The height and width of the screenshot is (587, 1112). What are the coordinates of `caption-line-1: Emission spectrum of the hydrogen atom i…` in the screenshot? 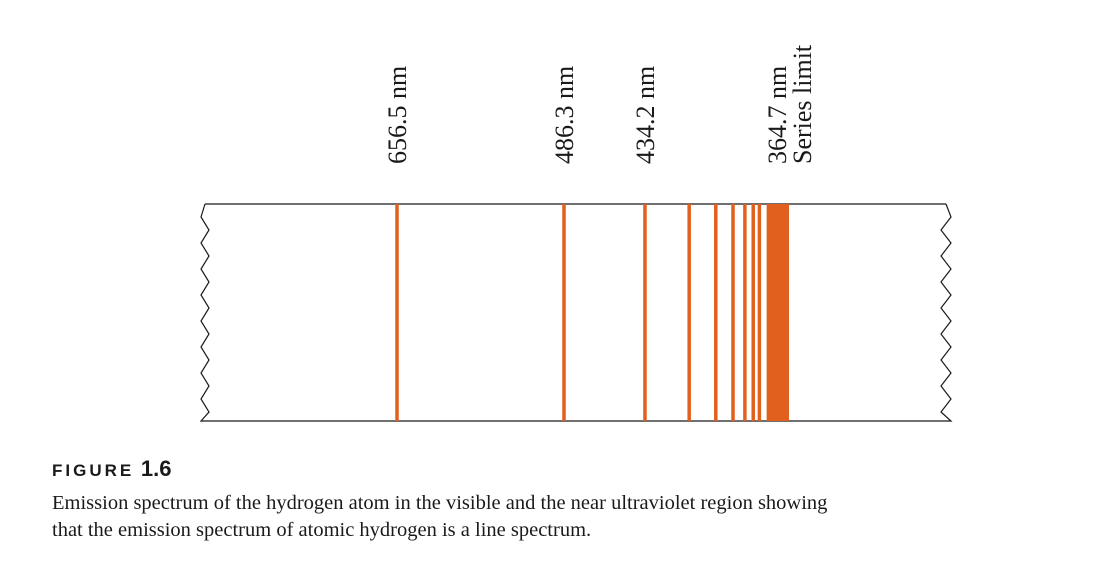 It's located at (440, 503).